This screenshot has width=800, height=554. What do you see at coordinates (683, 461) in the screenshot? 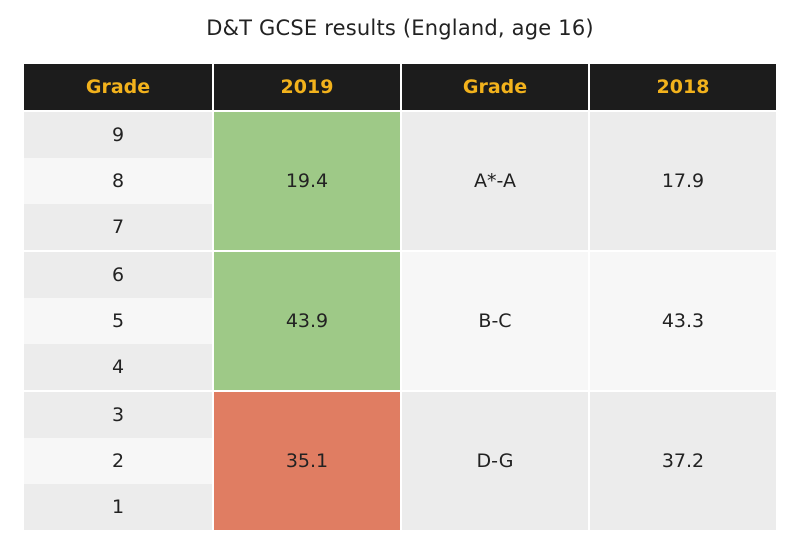
I see `value-2018-cell: 37.2` at bounding box center [683, 461].